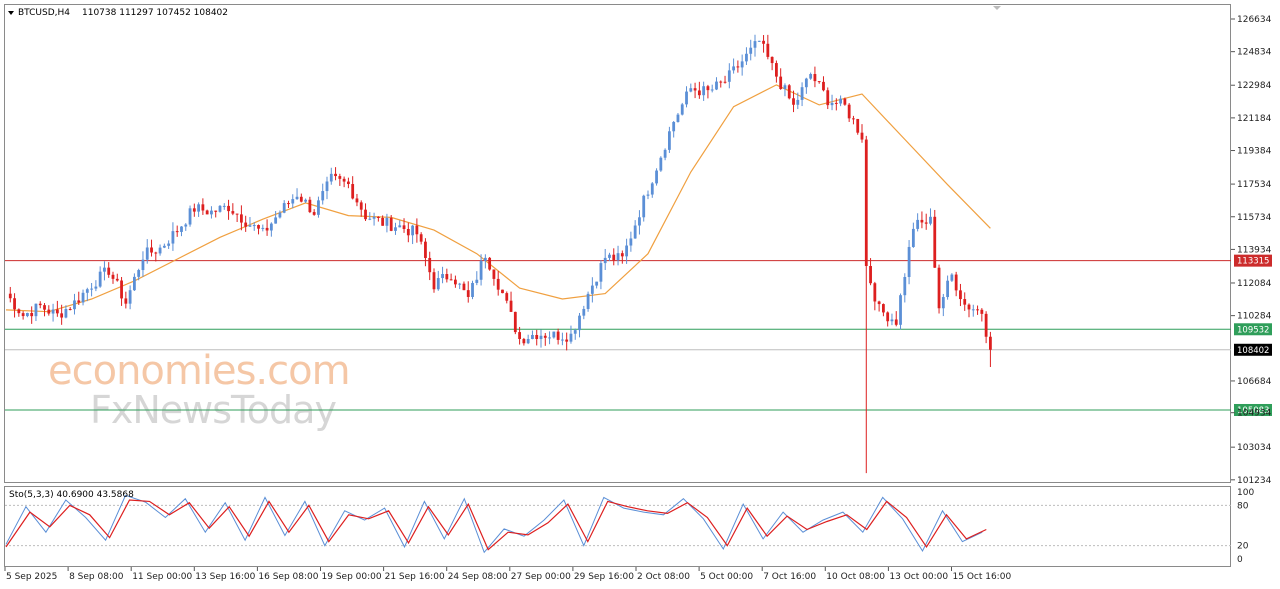 Image resolution: width=1280 pixels, height=589 pixels. Describe the element at coordinates (1253, 262) in the screenshot. I see `resistance-price-label: 113315` at that location.